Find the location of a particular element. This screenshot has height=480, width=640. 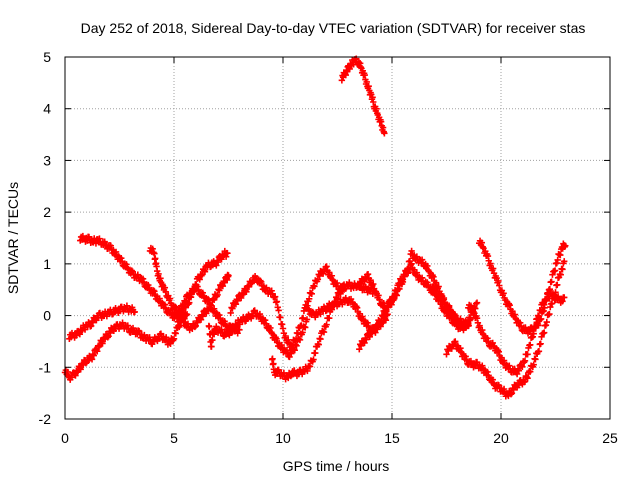

y-tick-label: 5 is located at coordinates (47, 57).